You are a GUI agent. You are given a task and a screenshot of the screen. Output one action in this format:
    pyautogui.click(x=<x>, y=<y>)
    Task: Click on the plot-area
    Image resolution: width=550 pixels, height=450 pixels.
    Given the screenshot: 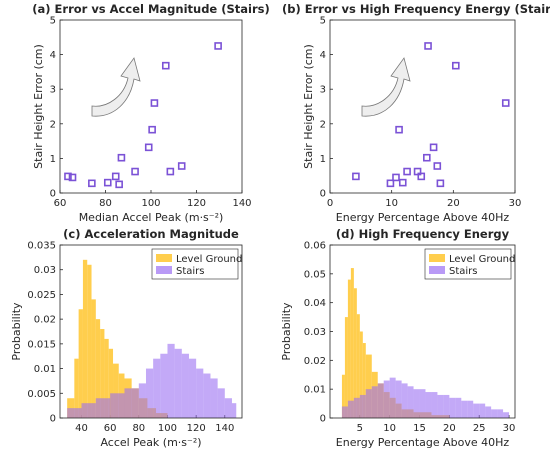 What is the action you would take?
    pyautogui.click(x=422, y=106)
    